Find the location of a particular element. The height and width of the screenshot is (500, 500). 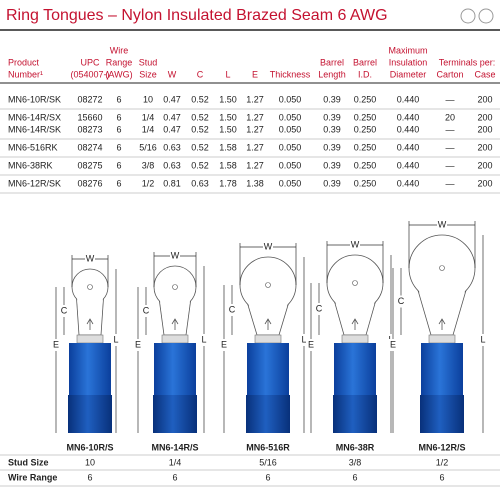

column-header: Carton is located at coordinates (449, 74).